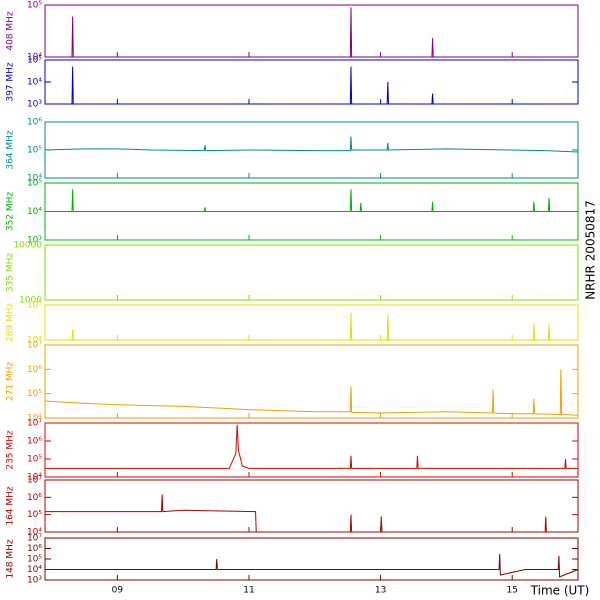 This screenshot has height=600, width=600. I want to click on y-axis-label: 235 MHz, so click(11, 450).